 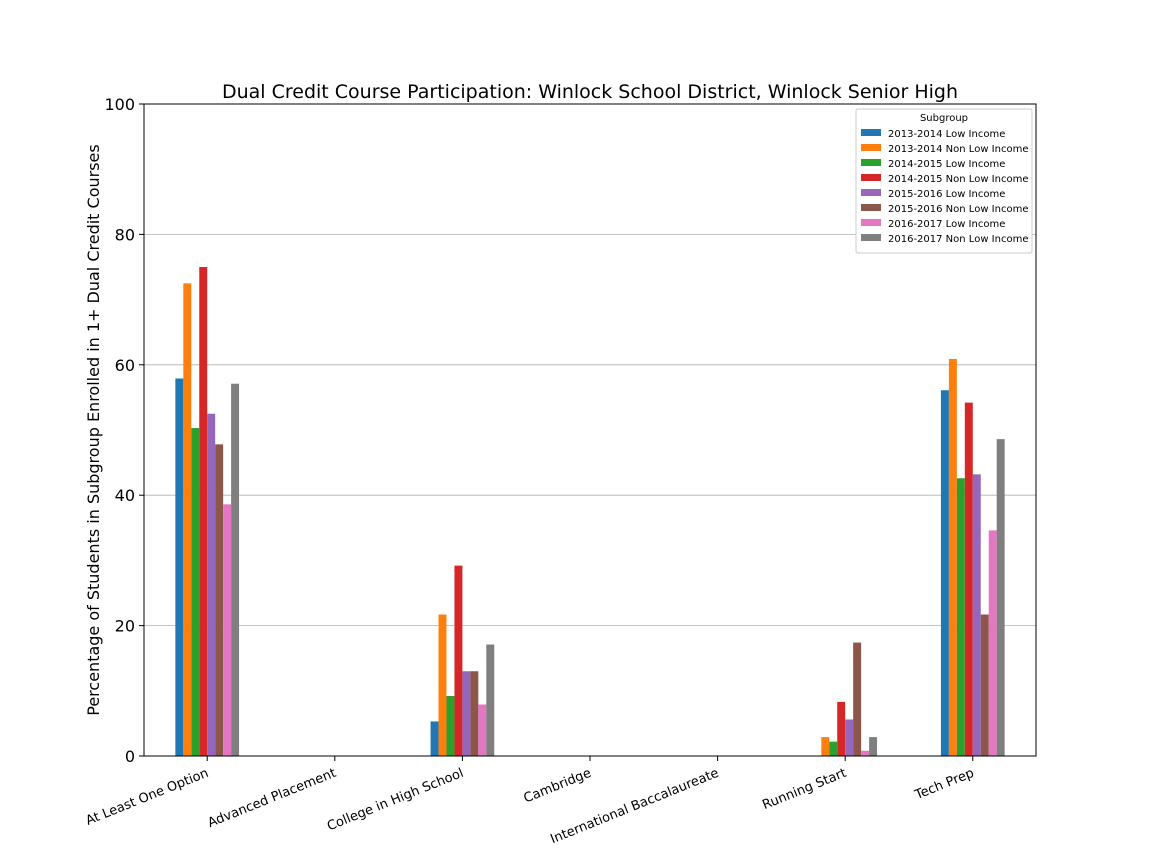 What do you see at coordinates (958, 179) in the screenshot?
I see `legend-entry: 2014-2015 Non Low Income` at bounding box center [958, 179].